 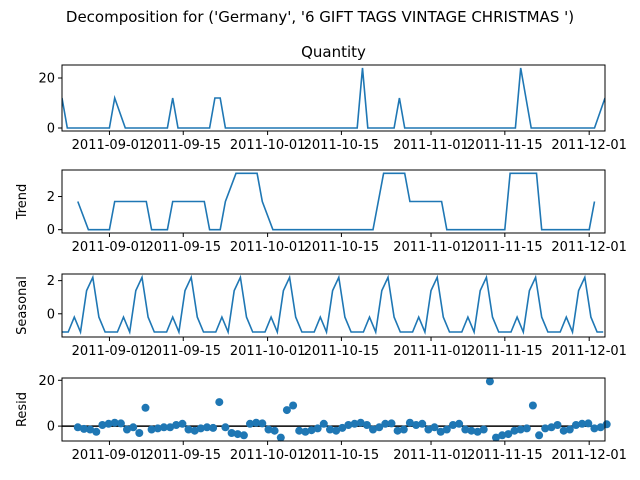 What do you see at coordinates (46, 79) in the screenshot?
I see `y-tick-label: 20` at bounding box center [46, 79].